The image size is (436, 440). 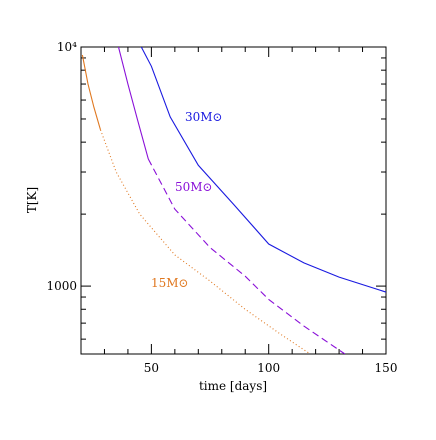 I want to click on x-tick-label: 150, so click(x=386, y=368).